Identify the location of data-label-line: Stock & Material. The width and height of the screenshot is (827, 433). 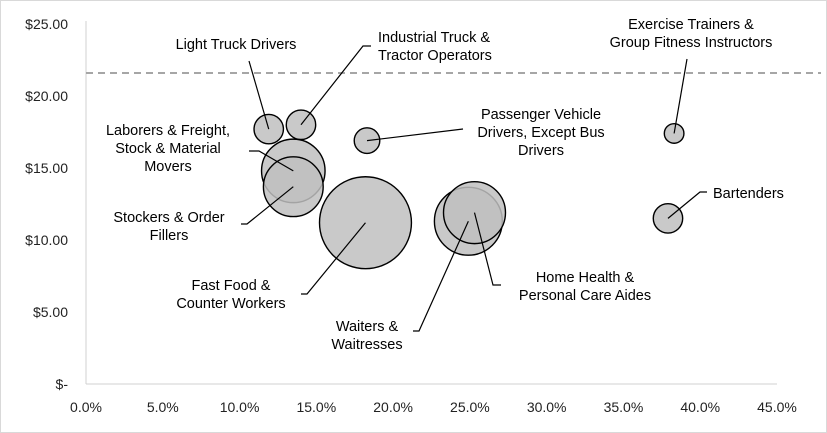
(168, 149).